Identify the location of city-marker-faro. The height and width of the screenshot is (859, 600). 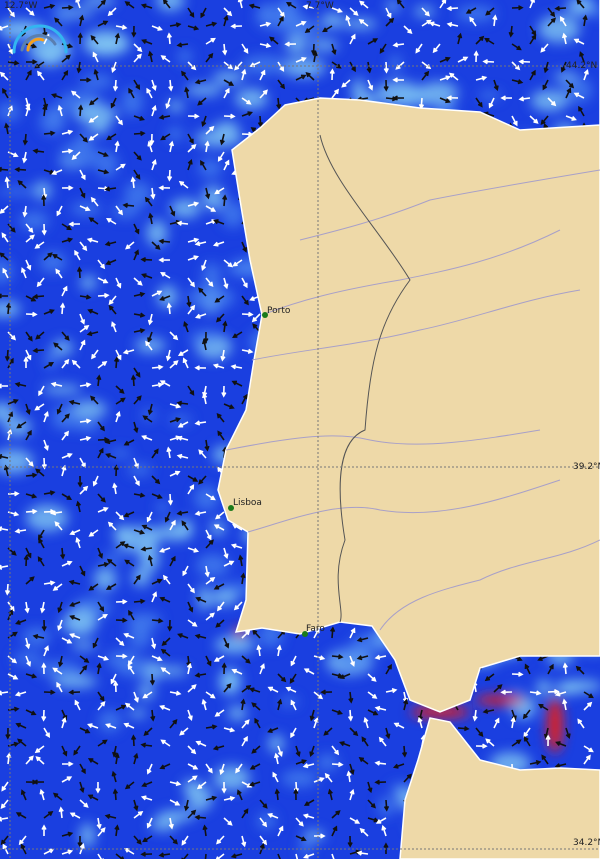
(305, 634).